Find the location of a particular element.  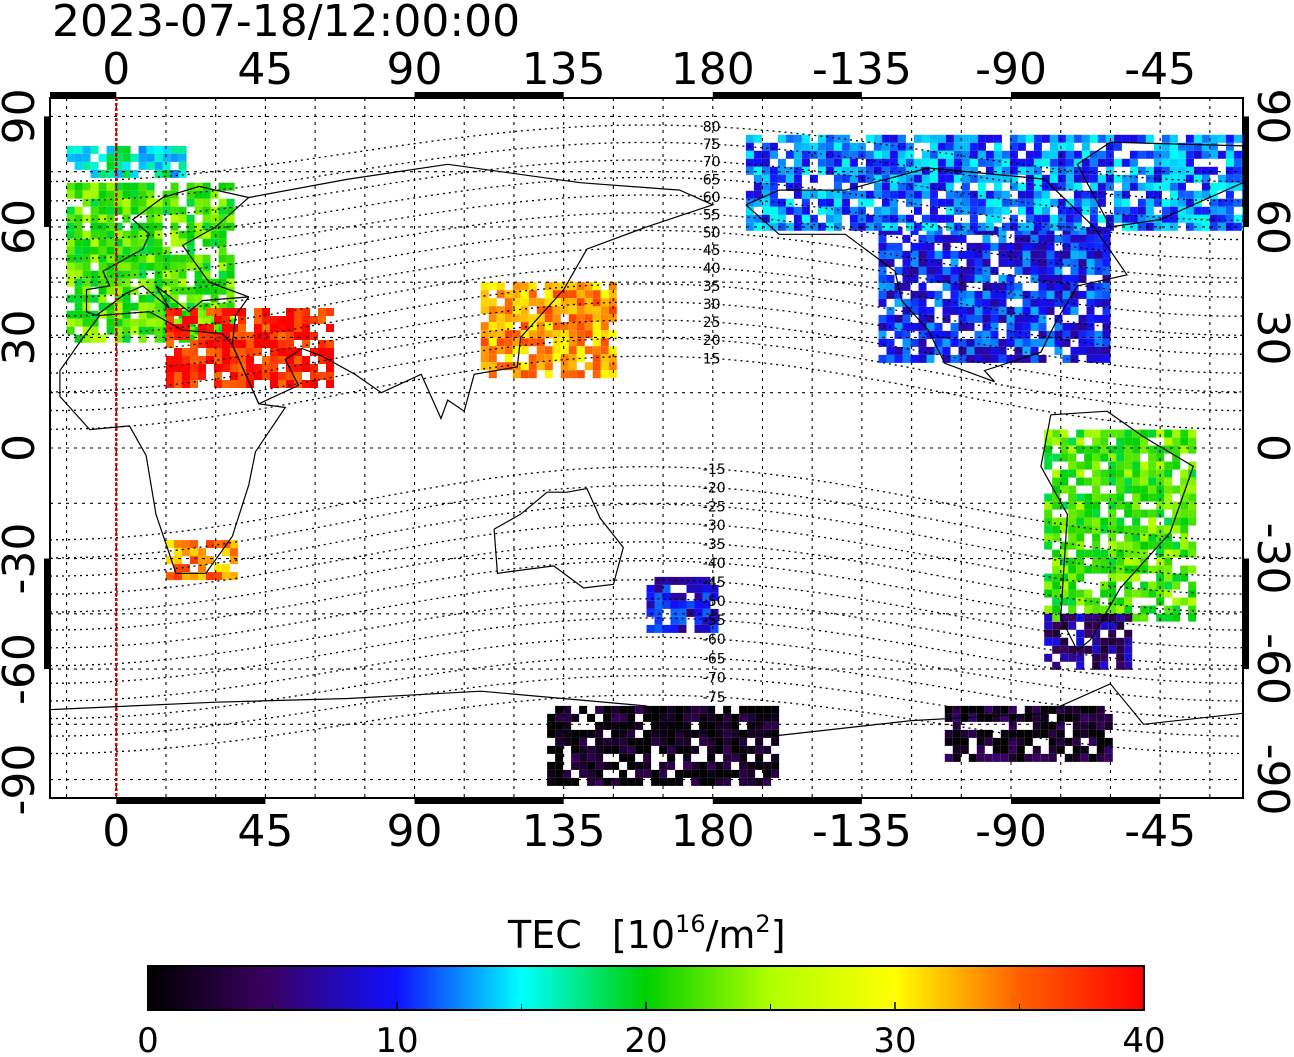

colorbar-unit-suffix: ] is located at coordinates (778, 935).